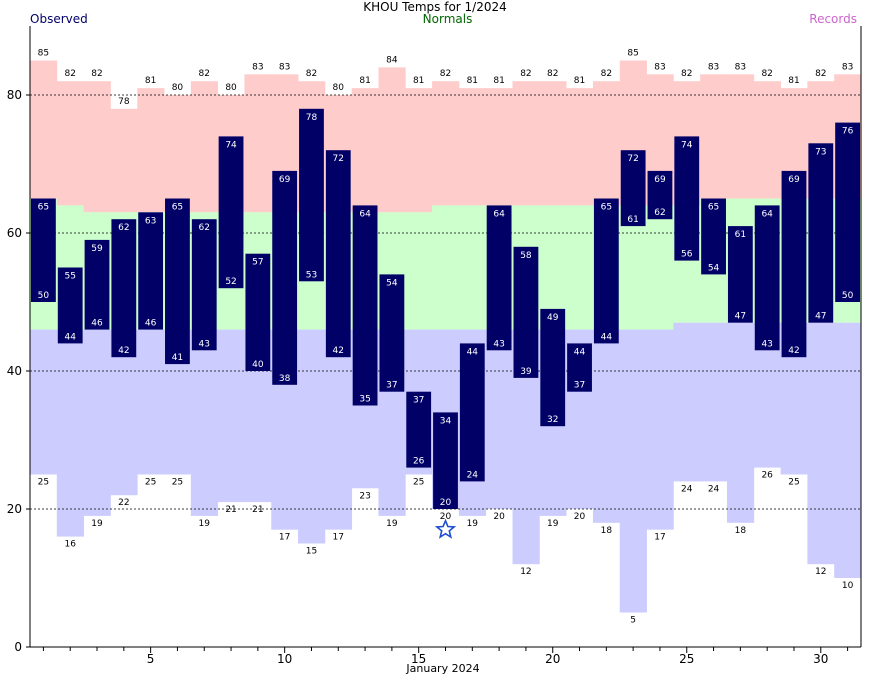  What do you see at coordinates (150, 221) in the screenshot?
I see `observed-high-label: 63` at bounding box center [150, 221].